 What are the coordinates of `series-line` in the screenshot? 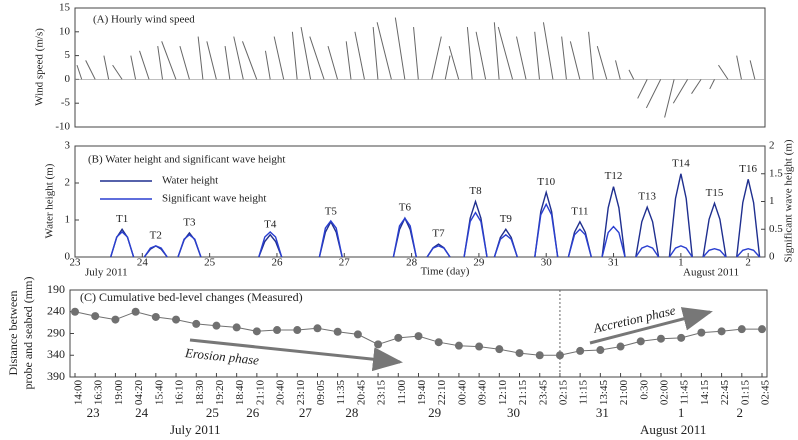 It's located at (435, 230).